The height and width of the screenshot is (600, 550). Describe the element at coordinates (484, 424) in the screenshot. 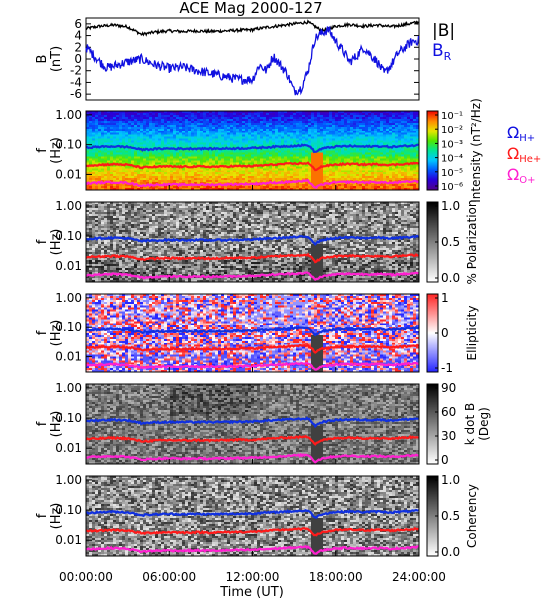

I see `colorbar-label-bottom: (Deg)` at that location.